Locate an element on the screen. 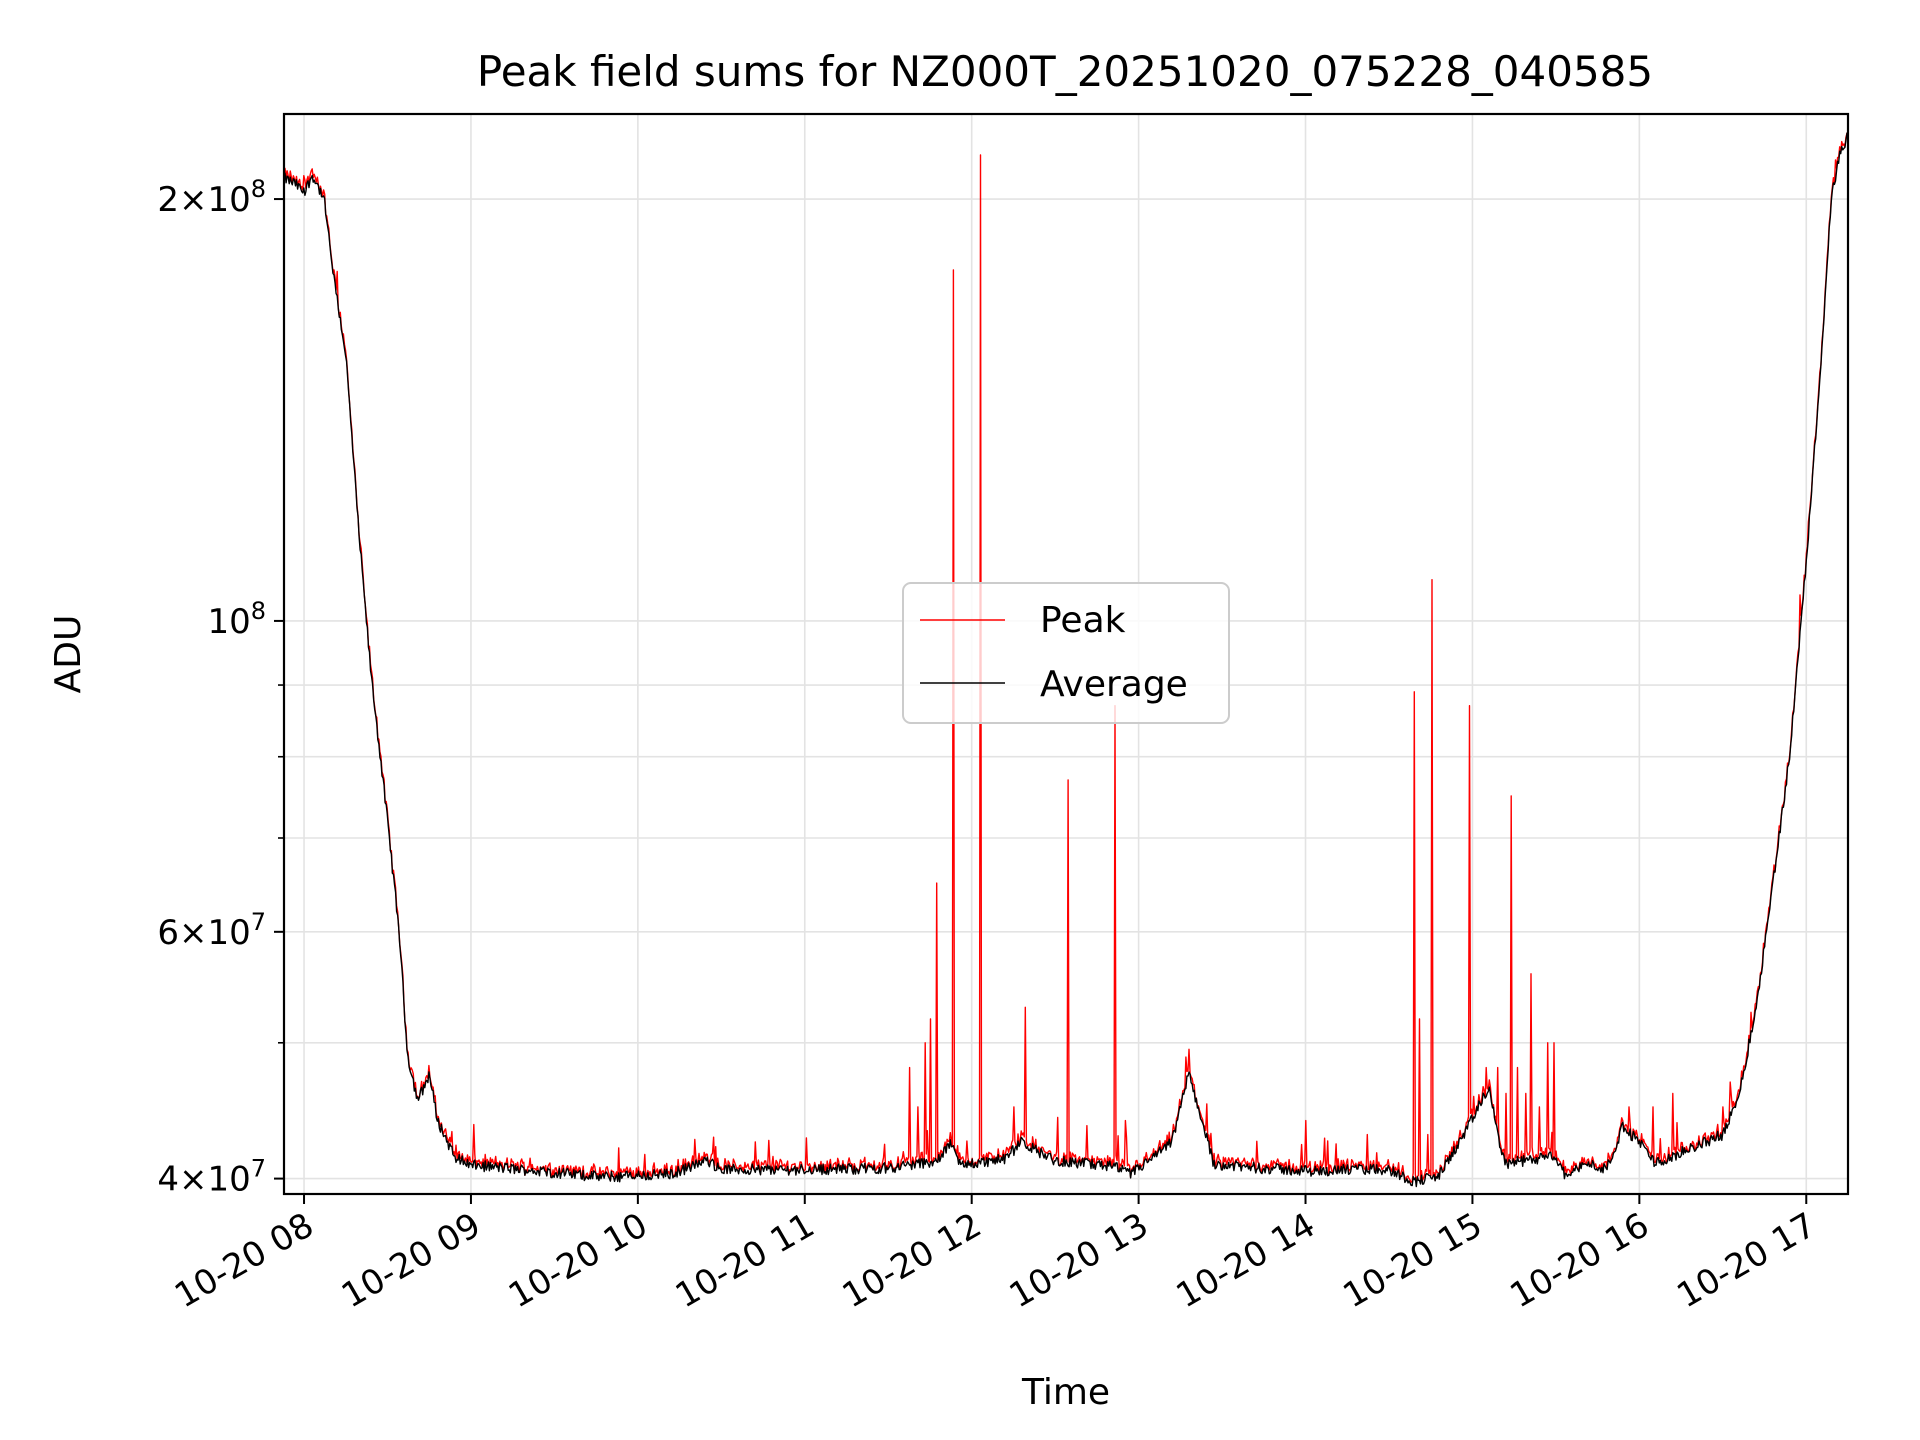 The height and width of the screenshot is (1440, 1920). legend-box is located at coordinates (1066, 653).